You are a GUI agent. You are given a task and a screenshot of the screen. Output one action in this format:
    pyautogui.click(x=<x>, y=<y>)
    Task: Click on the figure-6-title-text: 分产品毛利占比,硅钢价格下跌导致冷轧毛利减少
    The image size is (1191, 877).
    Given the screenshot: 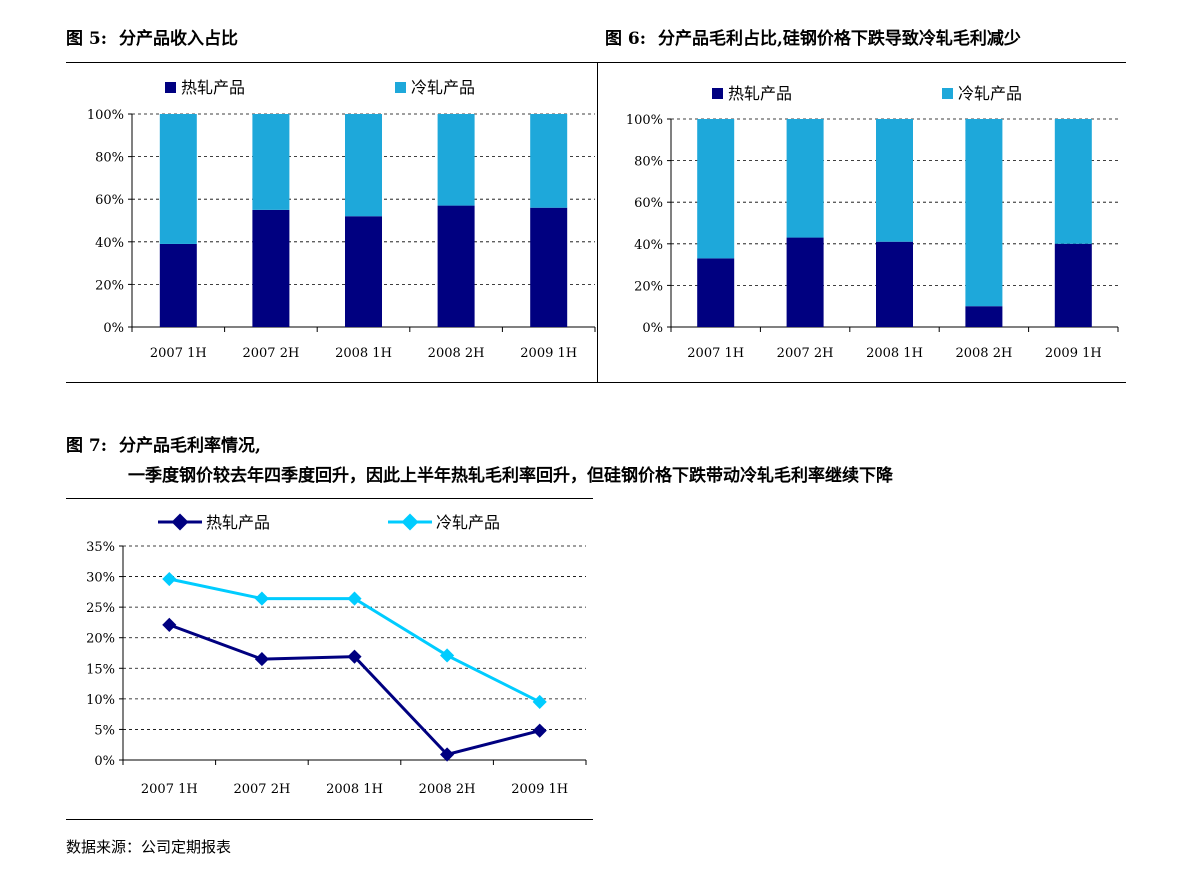 What is the action you would take?
    pyautogui.click(x=839, y=39)
    